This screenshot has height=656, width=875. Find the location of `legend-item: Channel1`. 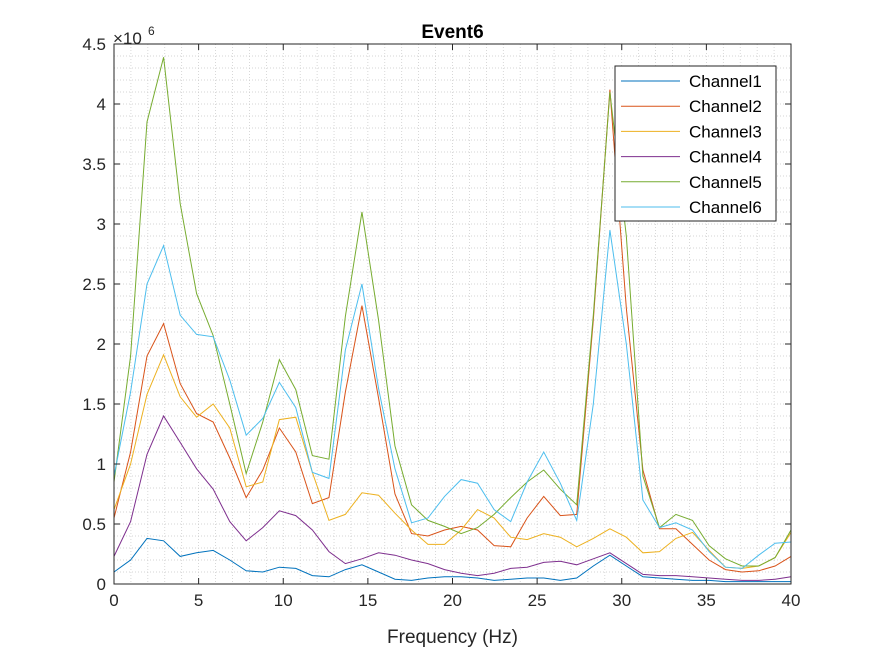

legend-item: Channel1 is located at coordinates (691, 81).